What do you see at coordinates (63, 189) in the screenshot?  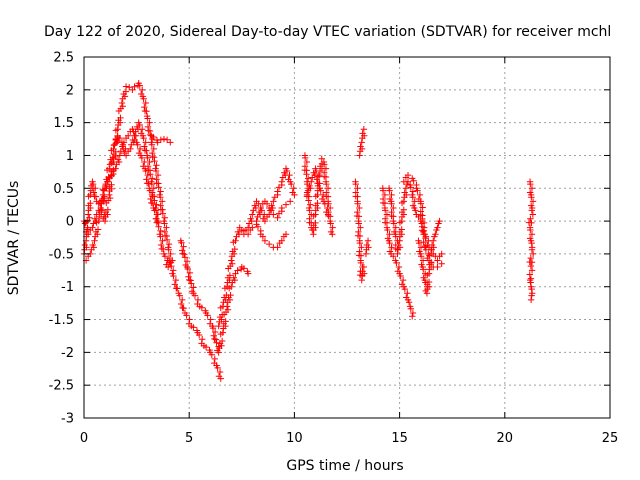 I see `y-tick-label: 0.5` at bounding box center [63, 189].